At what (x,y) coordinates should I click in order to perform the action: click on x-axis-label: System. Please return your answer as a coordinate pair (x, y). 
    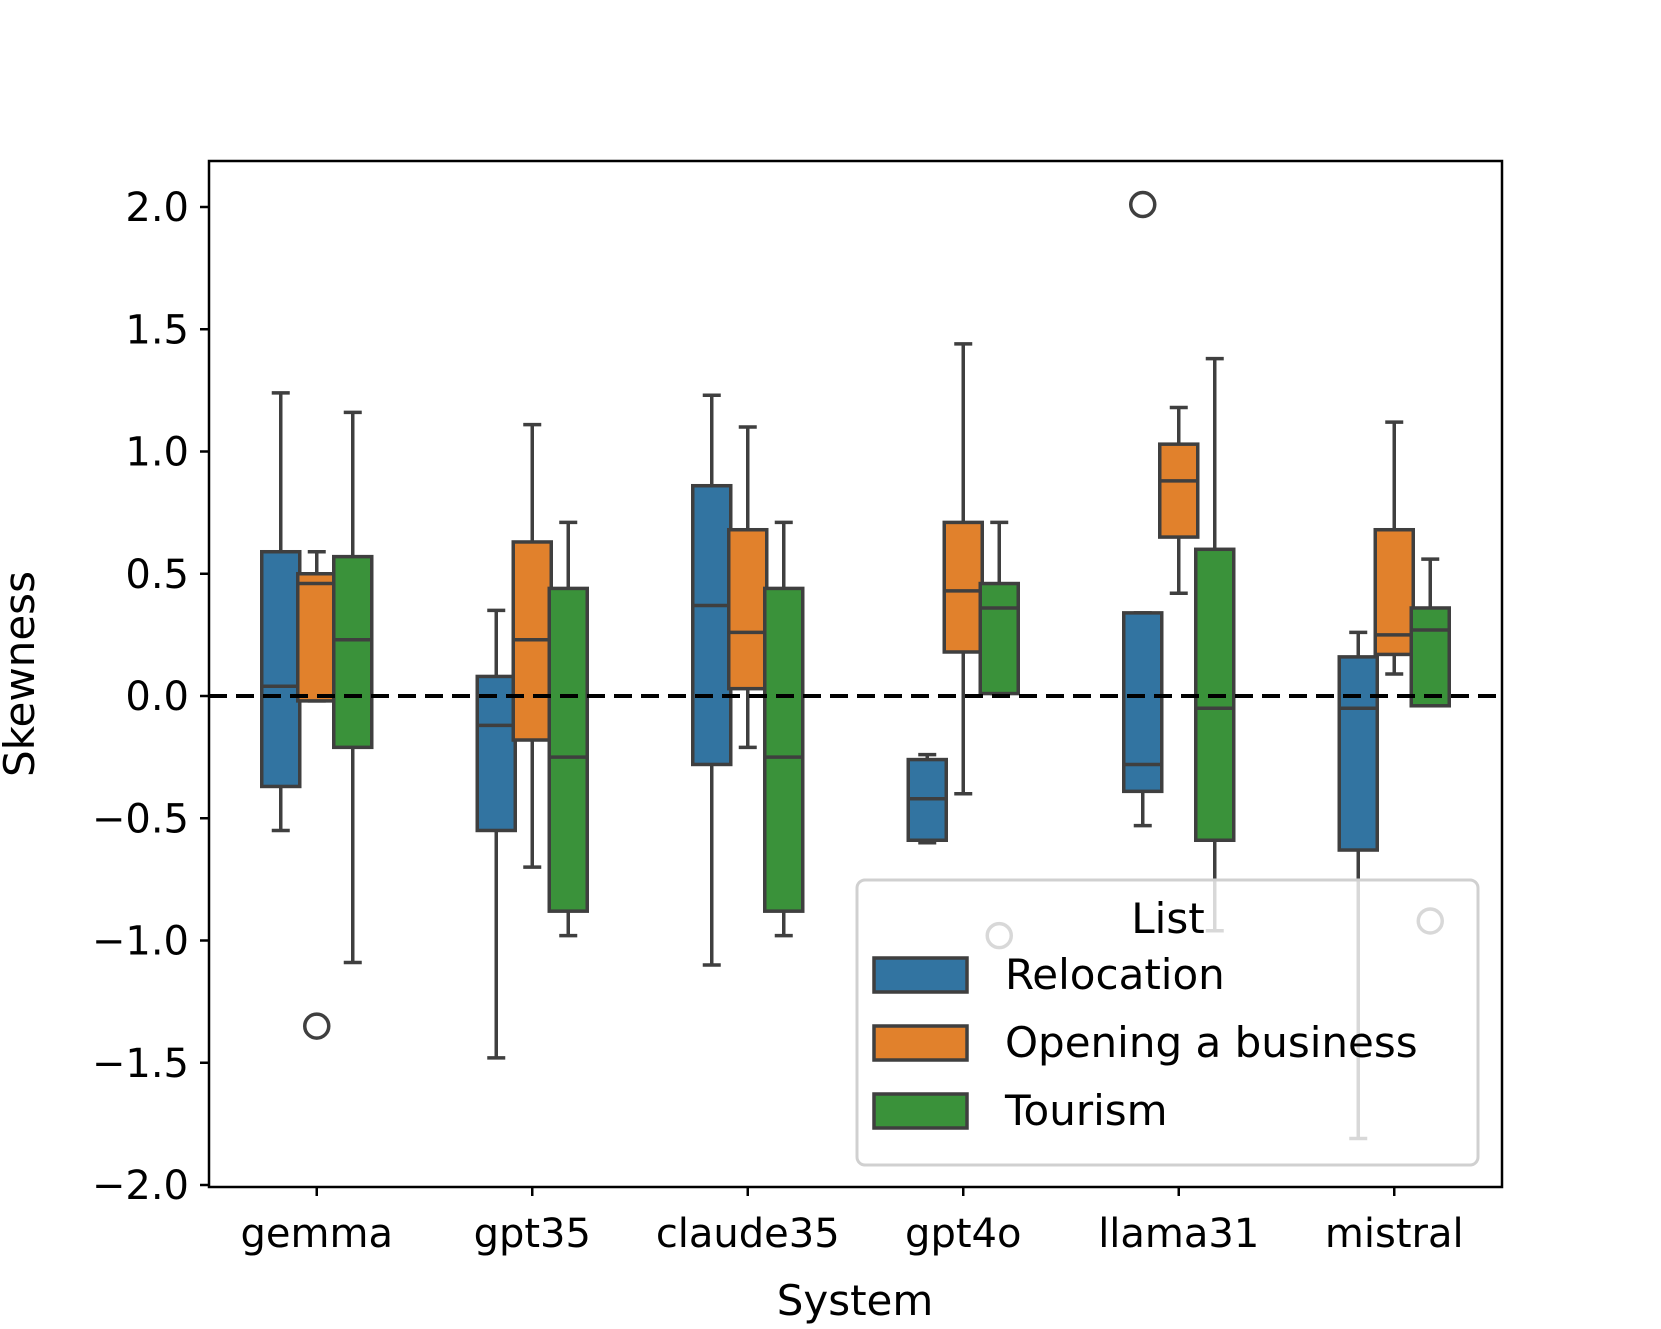
    Looking at the image, I should click on (855, 1300).